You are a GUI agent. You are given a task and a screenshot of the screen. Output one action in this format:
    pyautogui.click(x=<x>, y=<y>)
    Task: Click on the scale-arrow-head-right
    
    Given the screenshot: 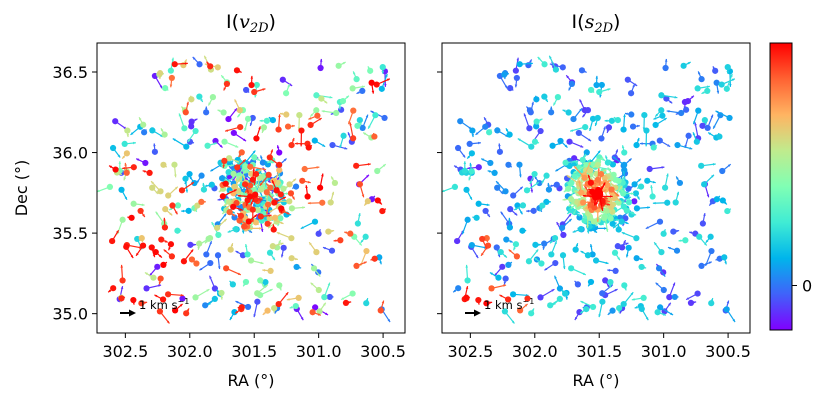 What is the action you would take?
    pyautogui.click(x=477, y=313)
    